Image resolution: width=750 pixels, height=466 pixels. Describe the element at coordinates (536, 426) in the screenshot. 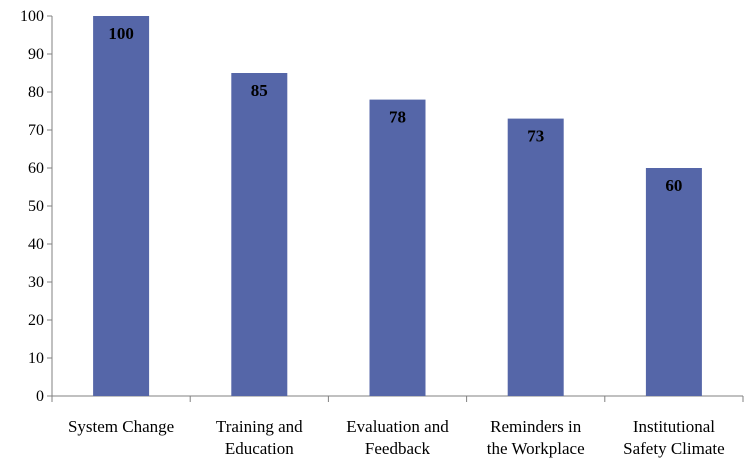

I see `category-label-line: Reminders in` at that location.